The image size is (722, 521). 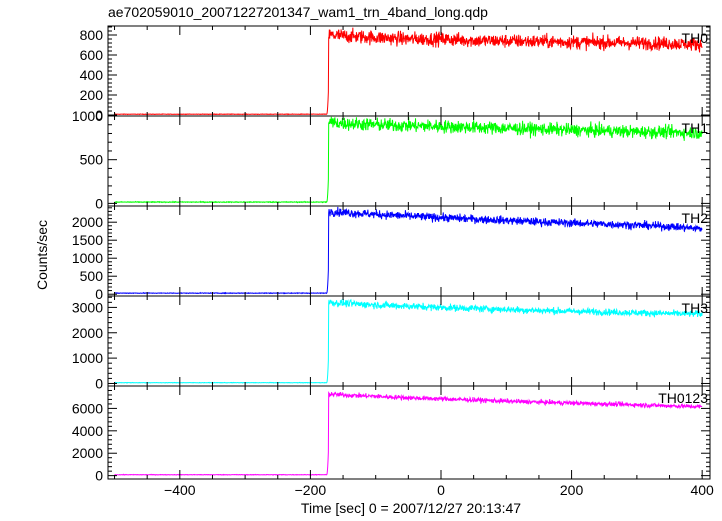 I want to click on y-tick-label: 3000, so click(x=87, y=307).